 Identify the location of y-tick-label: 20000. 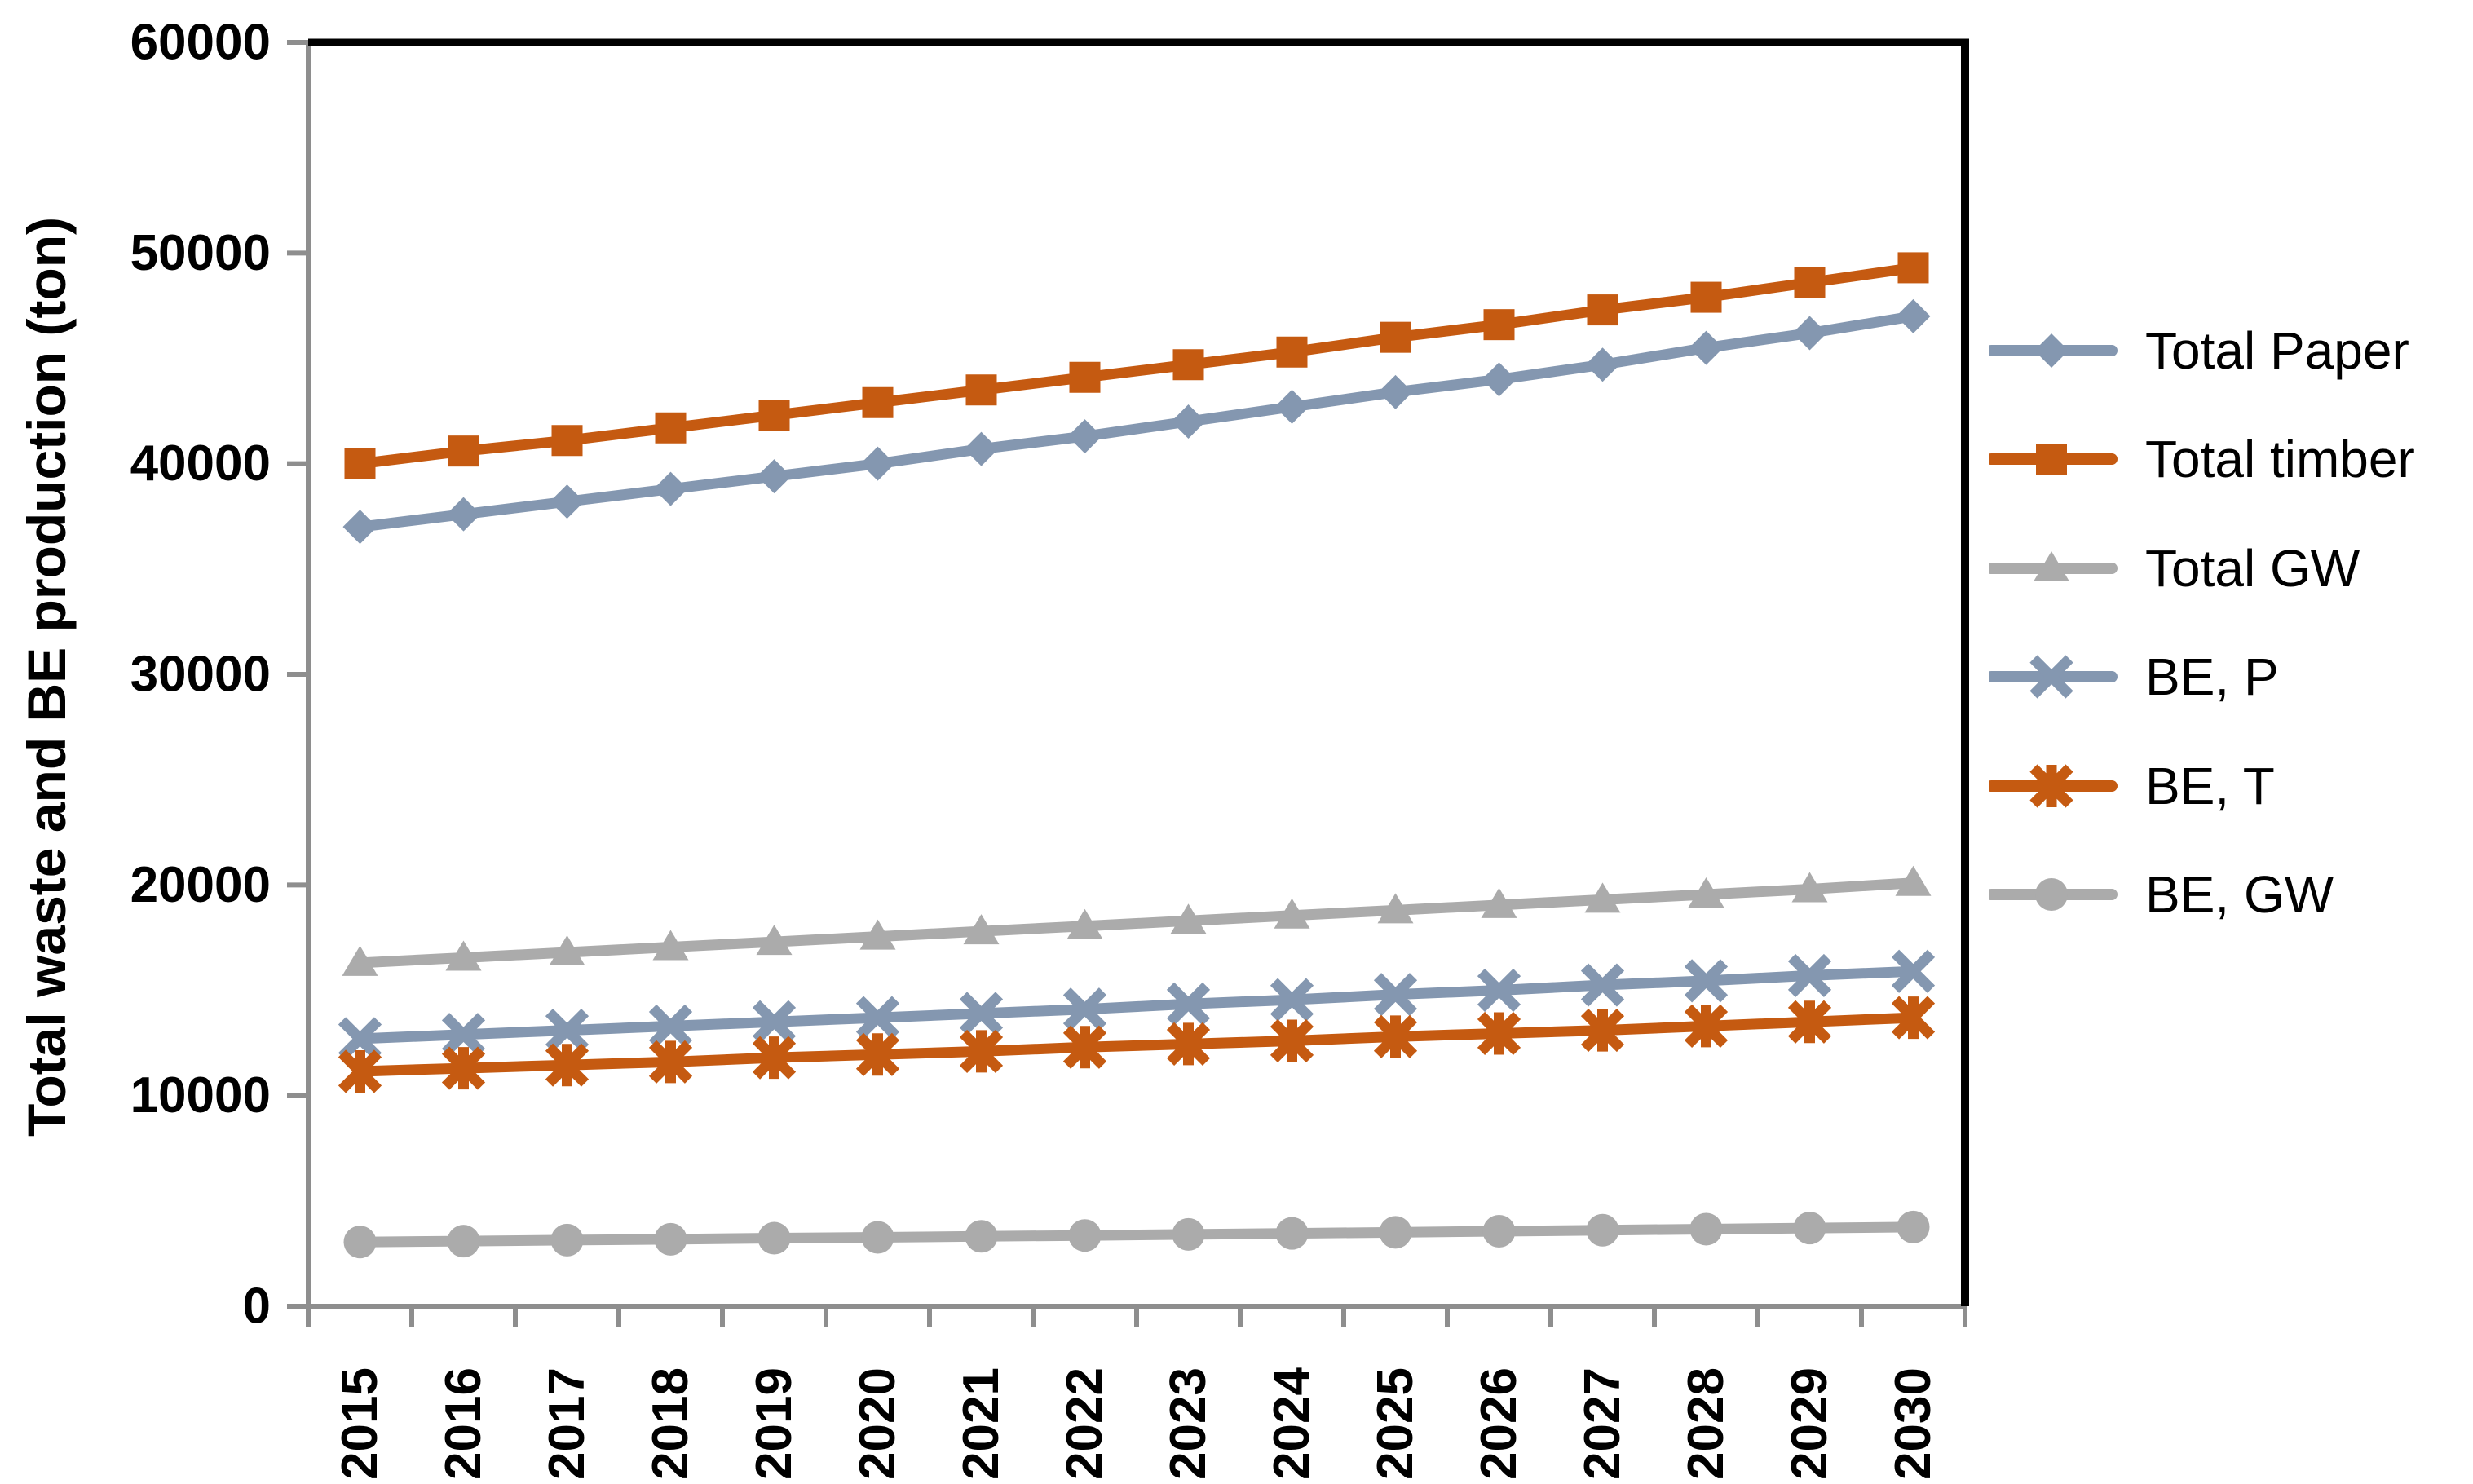
(200, 885).